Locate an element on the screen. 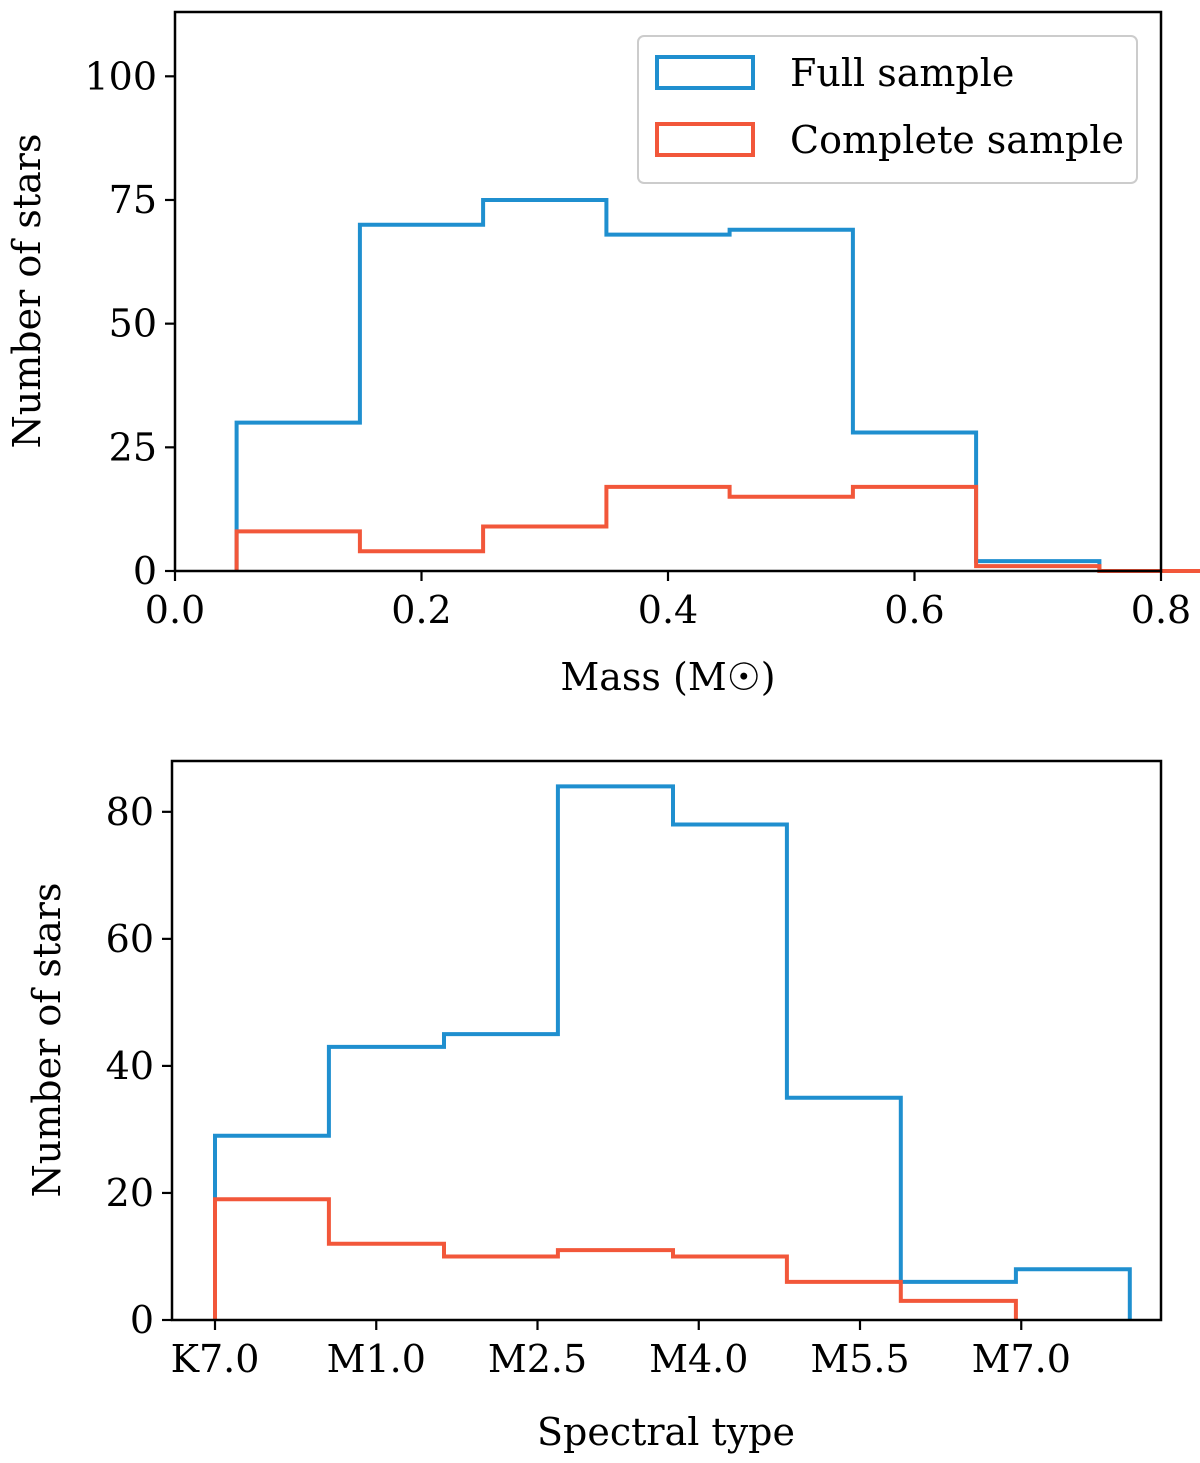 This screenshot has height=1463, width=1200. spectral-y-tick-label: 20 is located at coordinates (130, 1193).